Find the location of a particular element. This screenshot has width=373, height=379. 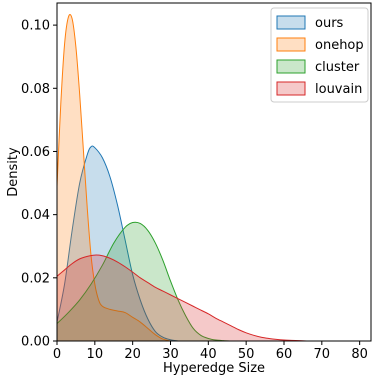

legend-item-onehop: onehop is located at coordinates (320, 45).